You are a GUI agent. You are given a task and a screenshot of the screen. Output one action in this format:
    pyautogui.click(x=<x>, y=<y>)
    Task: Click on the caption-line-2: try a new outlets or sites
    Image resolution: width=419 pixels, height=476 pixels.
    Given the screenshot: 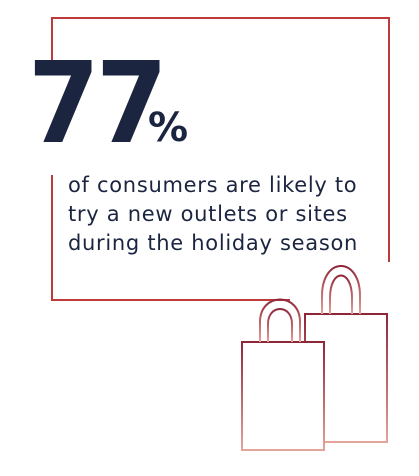 What is the action you would take?
    pyautogui.click(x=208, y=214)
    